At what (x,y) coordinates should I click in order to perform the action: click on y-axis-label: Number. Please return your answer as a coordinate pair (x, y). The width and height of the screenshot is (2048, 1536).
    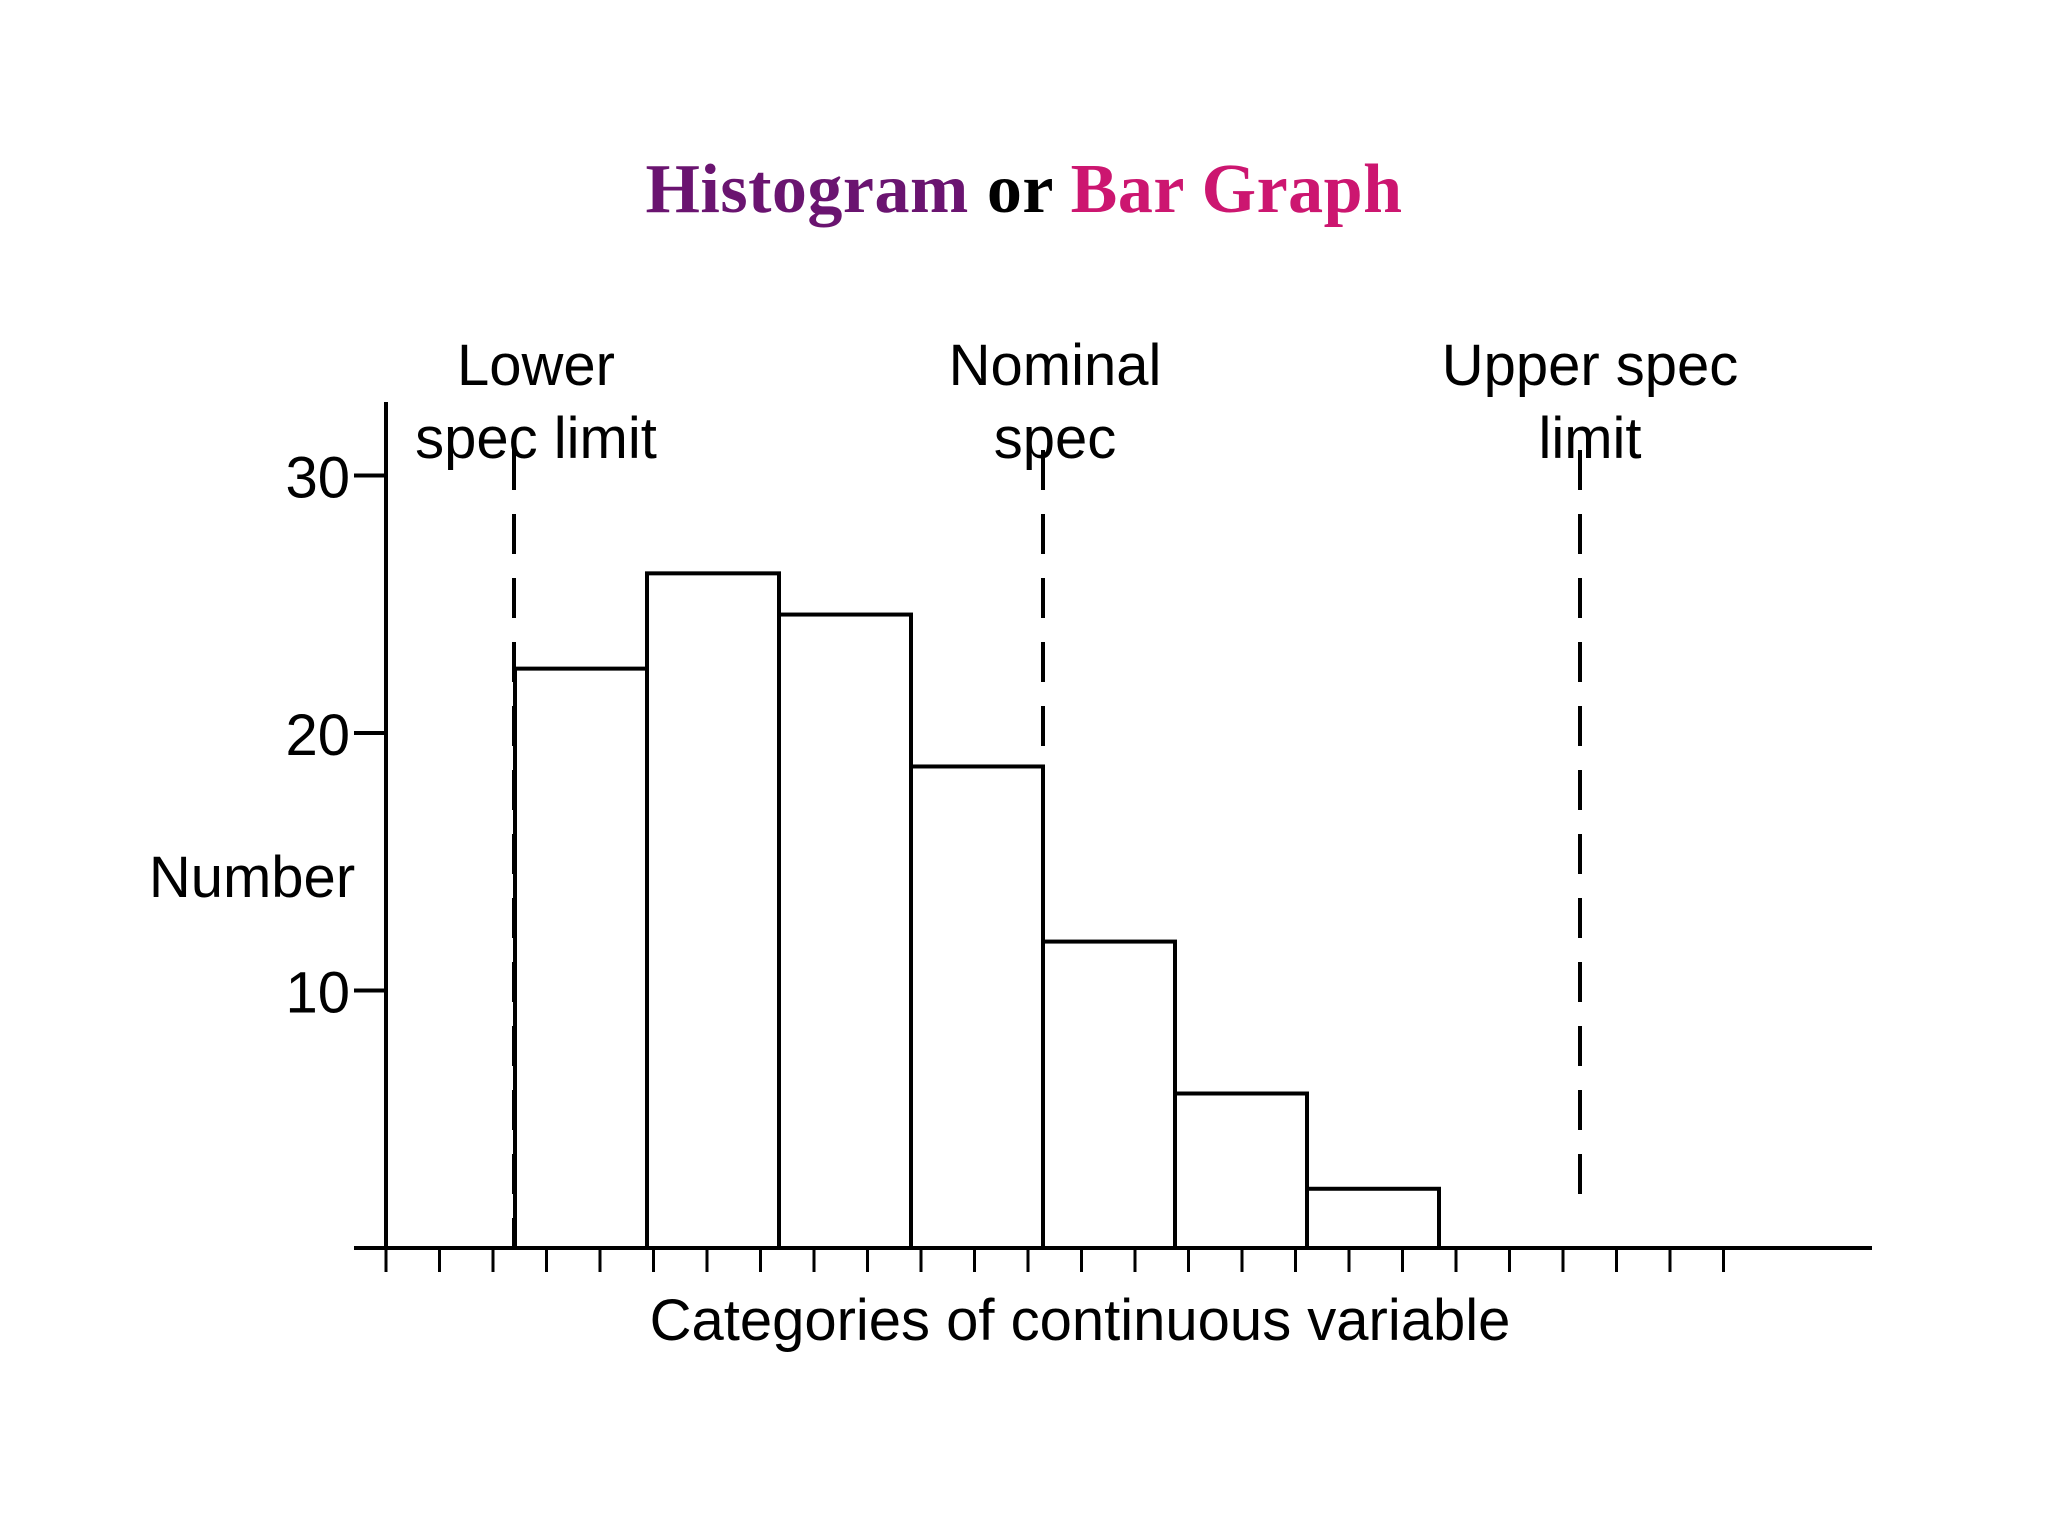
    Looking at the image, I should click on (252, 877).